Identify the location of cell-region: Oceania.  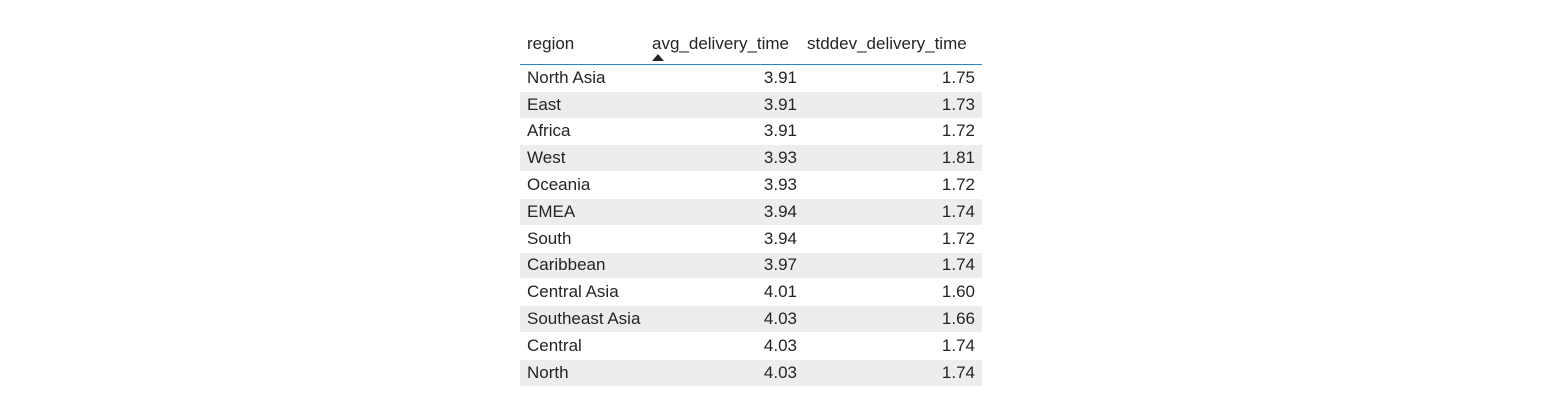
(584, 185).